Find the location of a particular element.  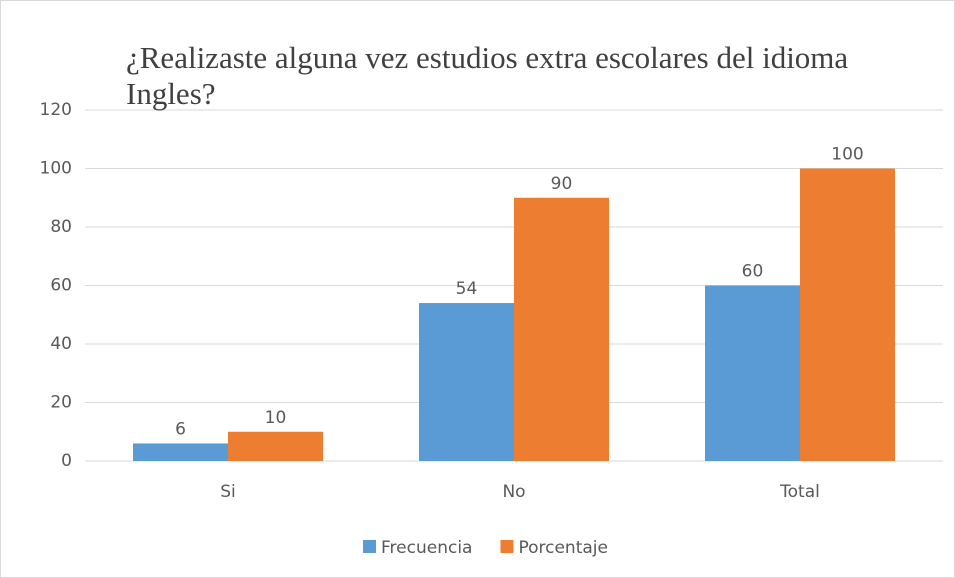

x-tick-label: Total is located at coordinates (799, 492).